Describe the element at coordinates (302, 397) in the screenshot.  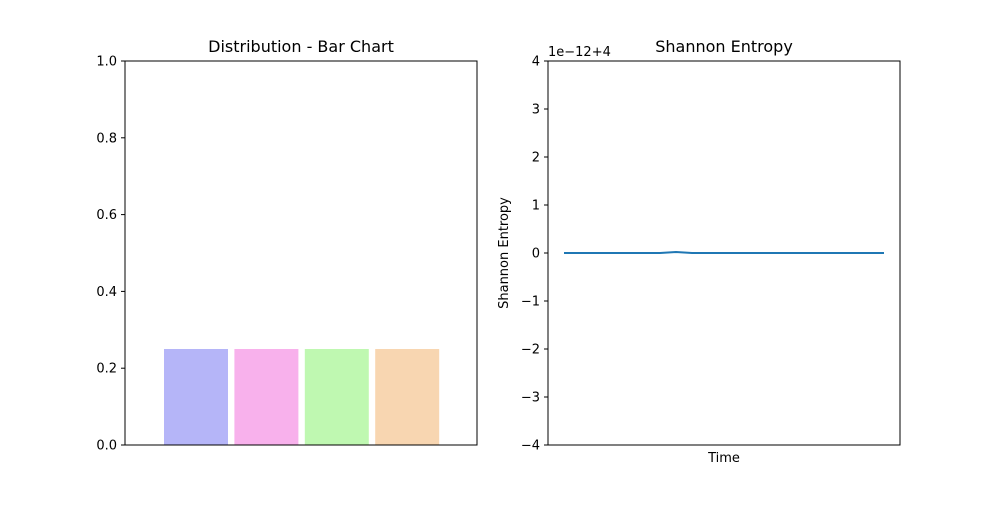
I see `bar-marks` at that location.